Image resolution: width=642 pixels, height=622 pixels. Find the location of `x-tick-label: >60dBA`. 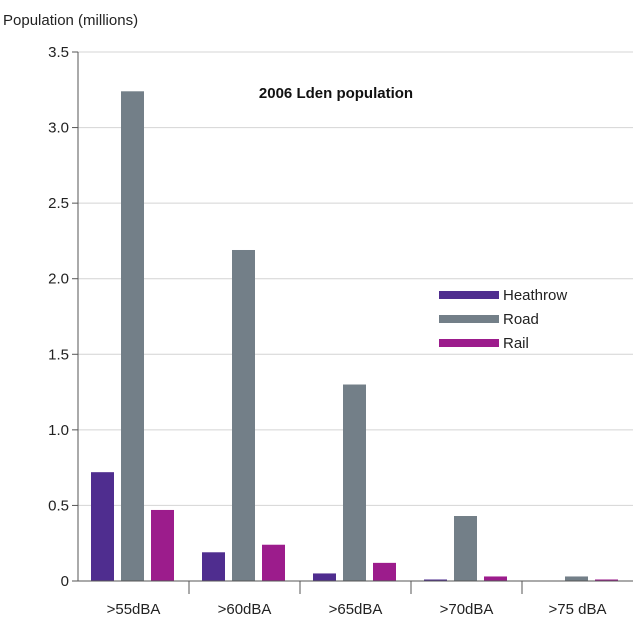

x-tick-label: >60dBA is located at coordinates (245, 609).